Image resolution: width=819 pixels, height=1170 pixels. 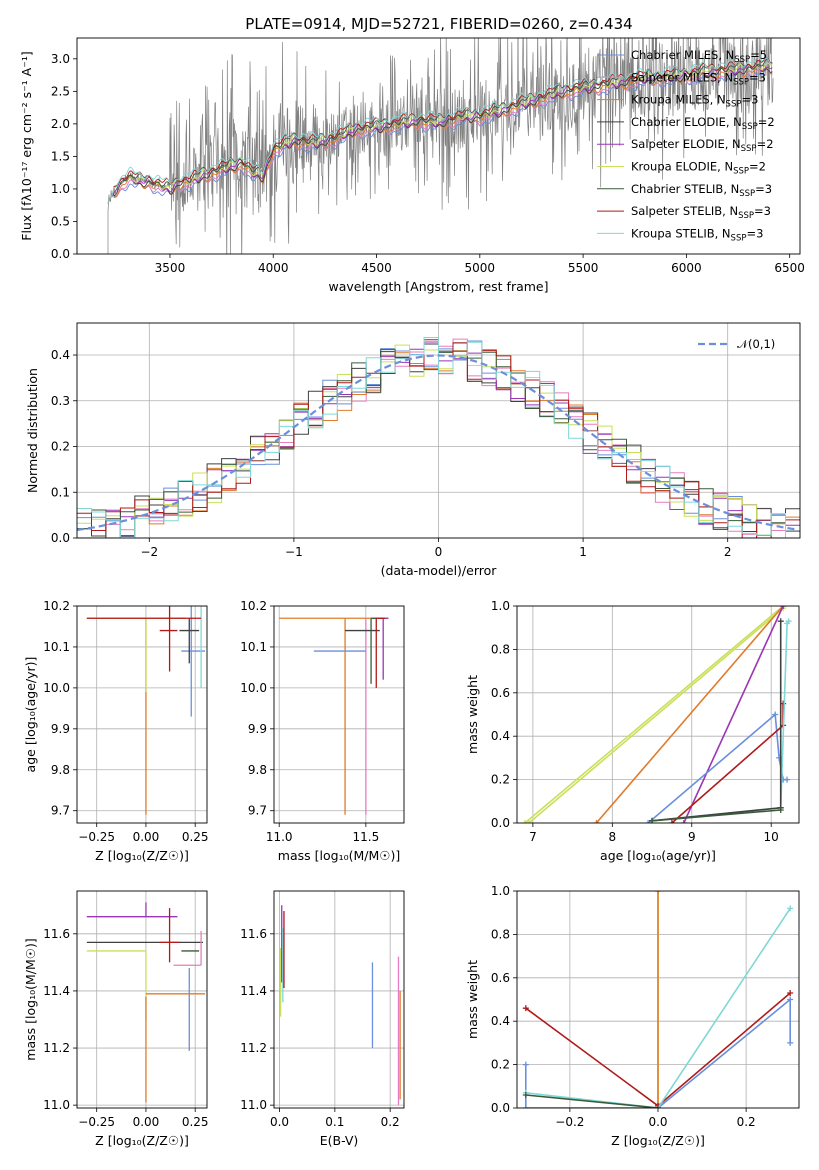 I want to click on normal-reference-curve, so click(x=437, y=443).